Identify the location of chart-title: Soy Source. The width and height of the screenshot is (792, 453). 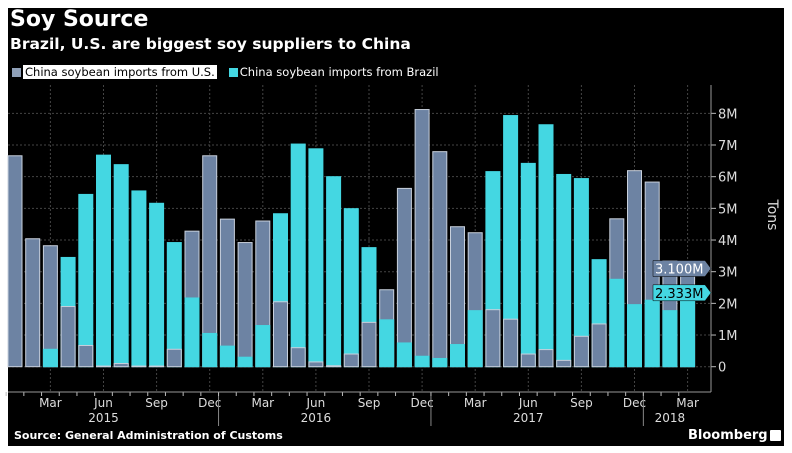
(79, 19).